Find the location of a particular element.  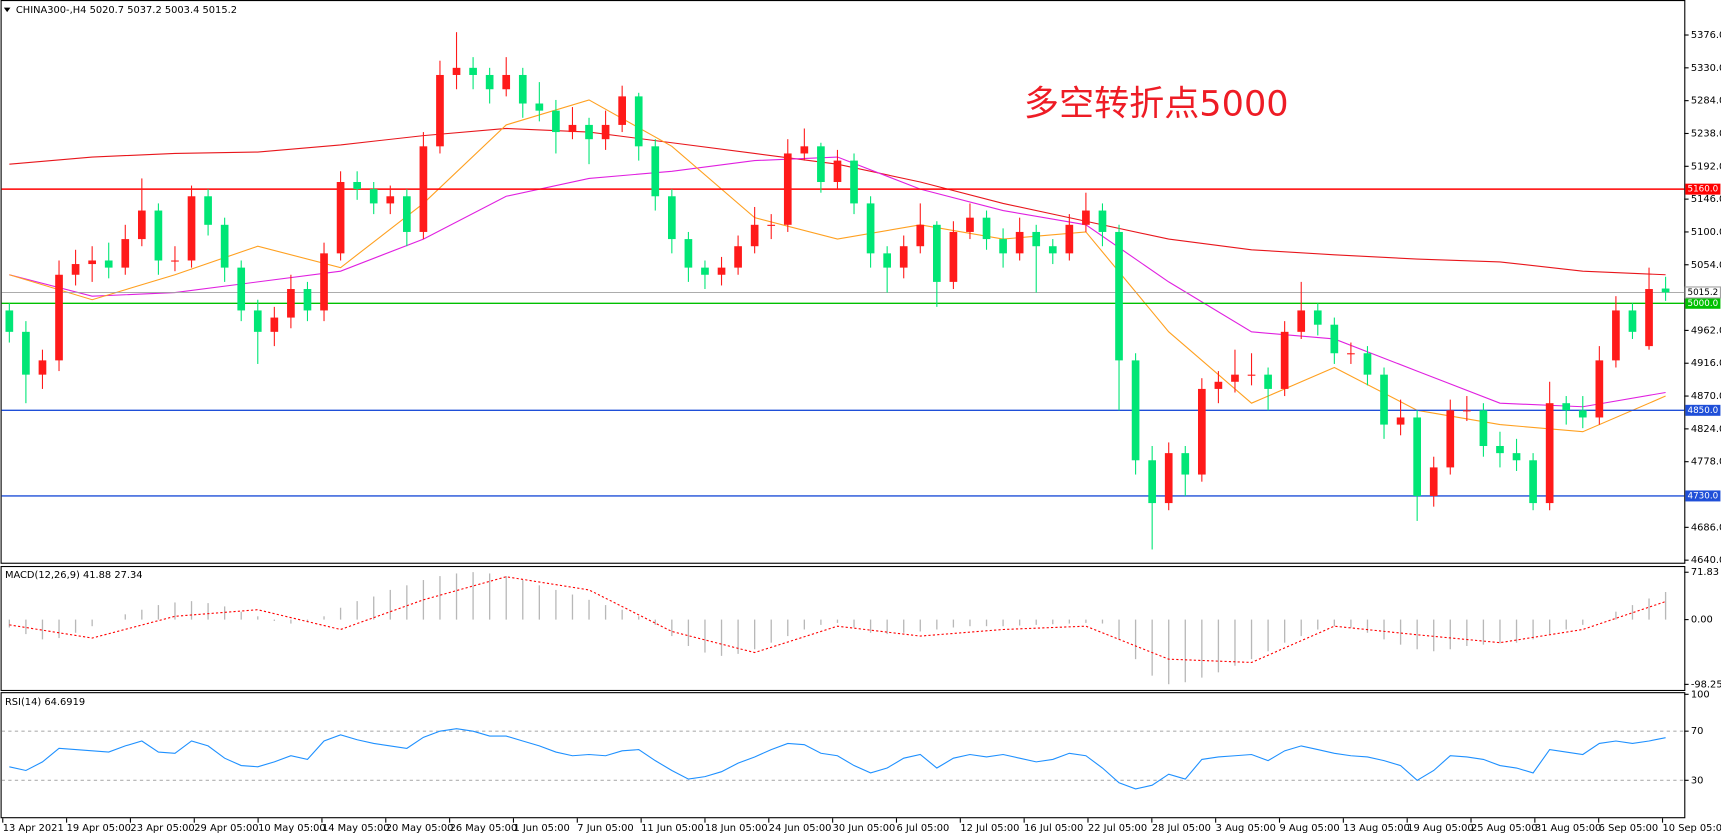

header-part: RSI(14) is located at coordinates (23, 702).